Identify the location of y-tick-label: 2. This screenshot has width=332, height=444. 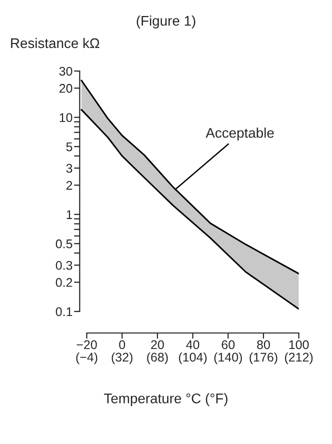
(69, 185).